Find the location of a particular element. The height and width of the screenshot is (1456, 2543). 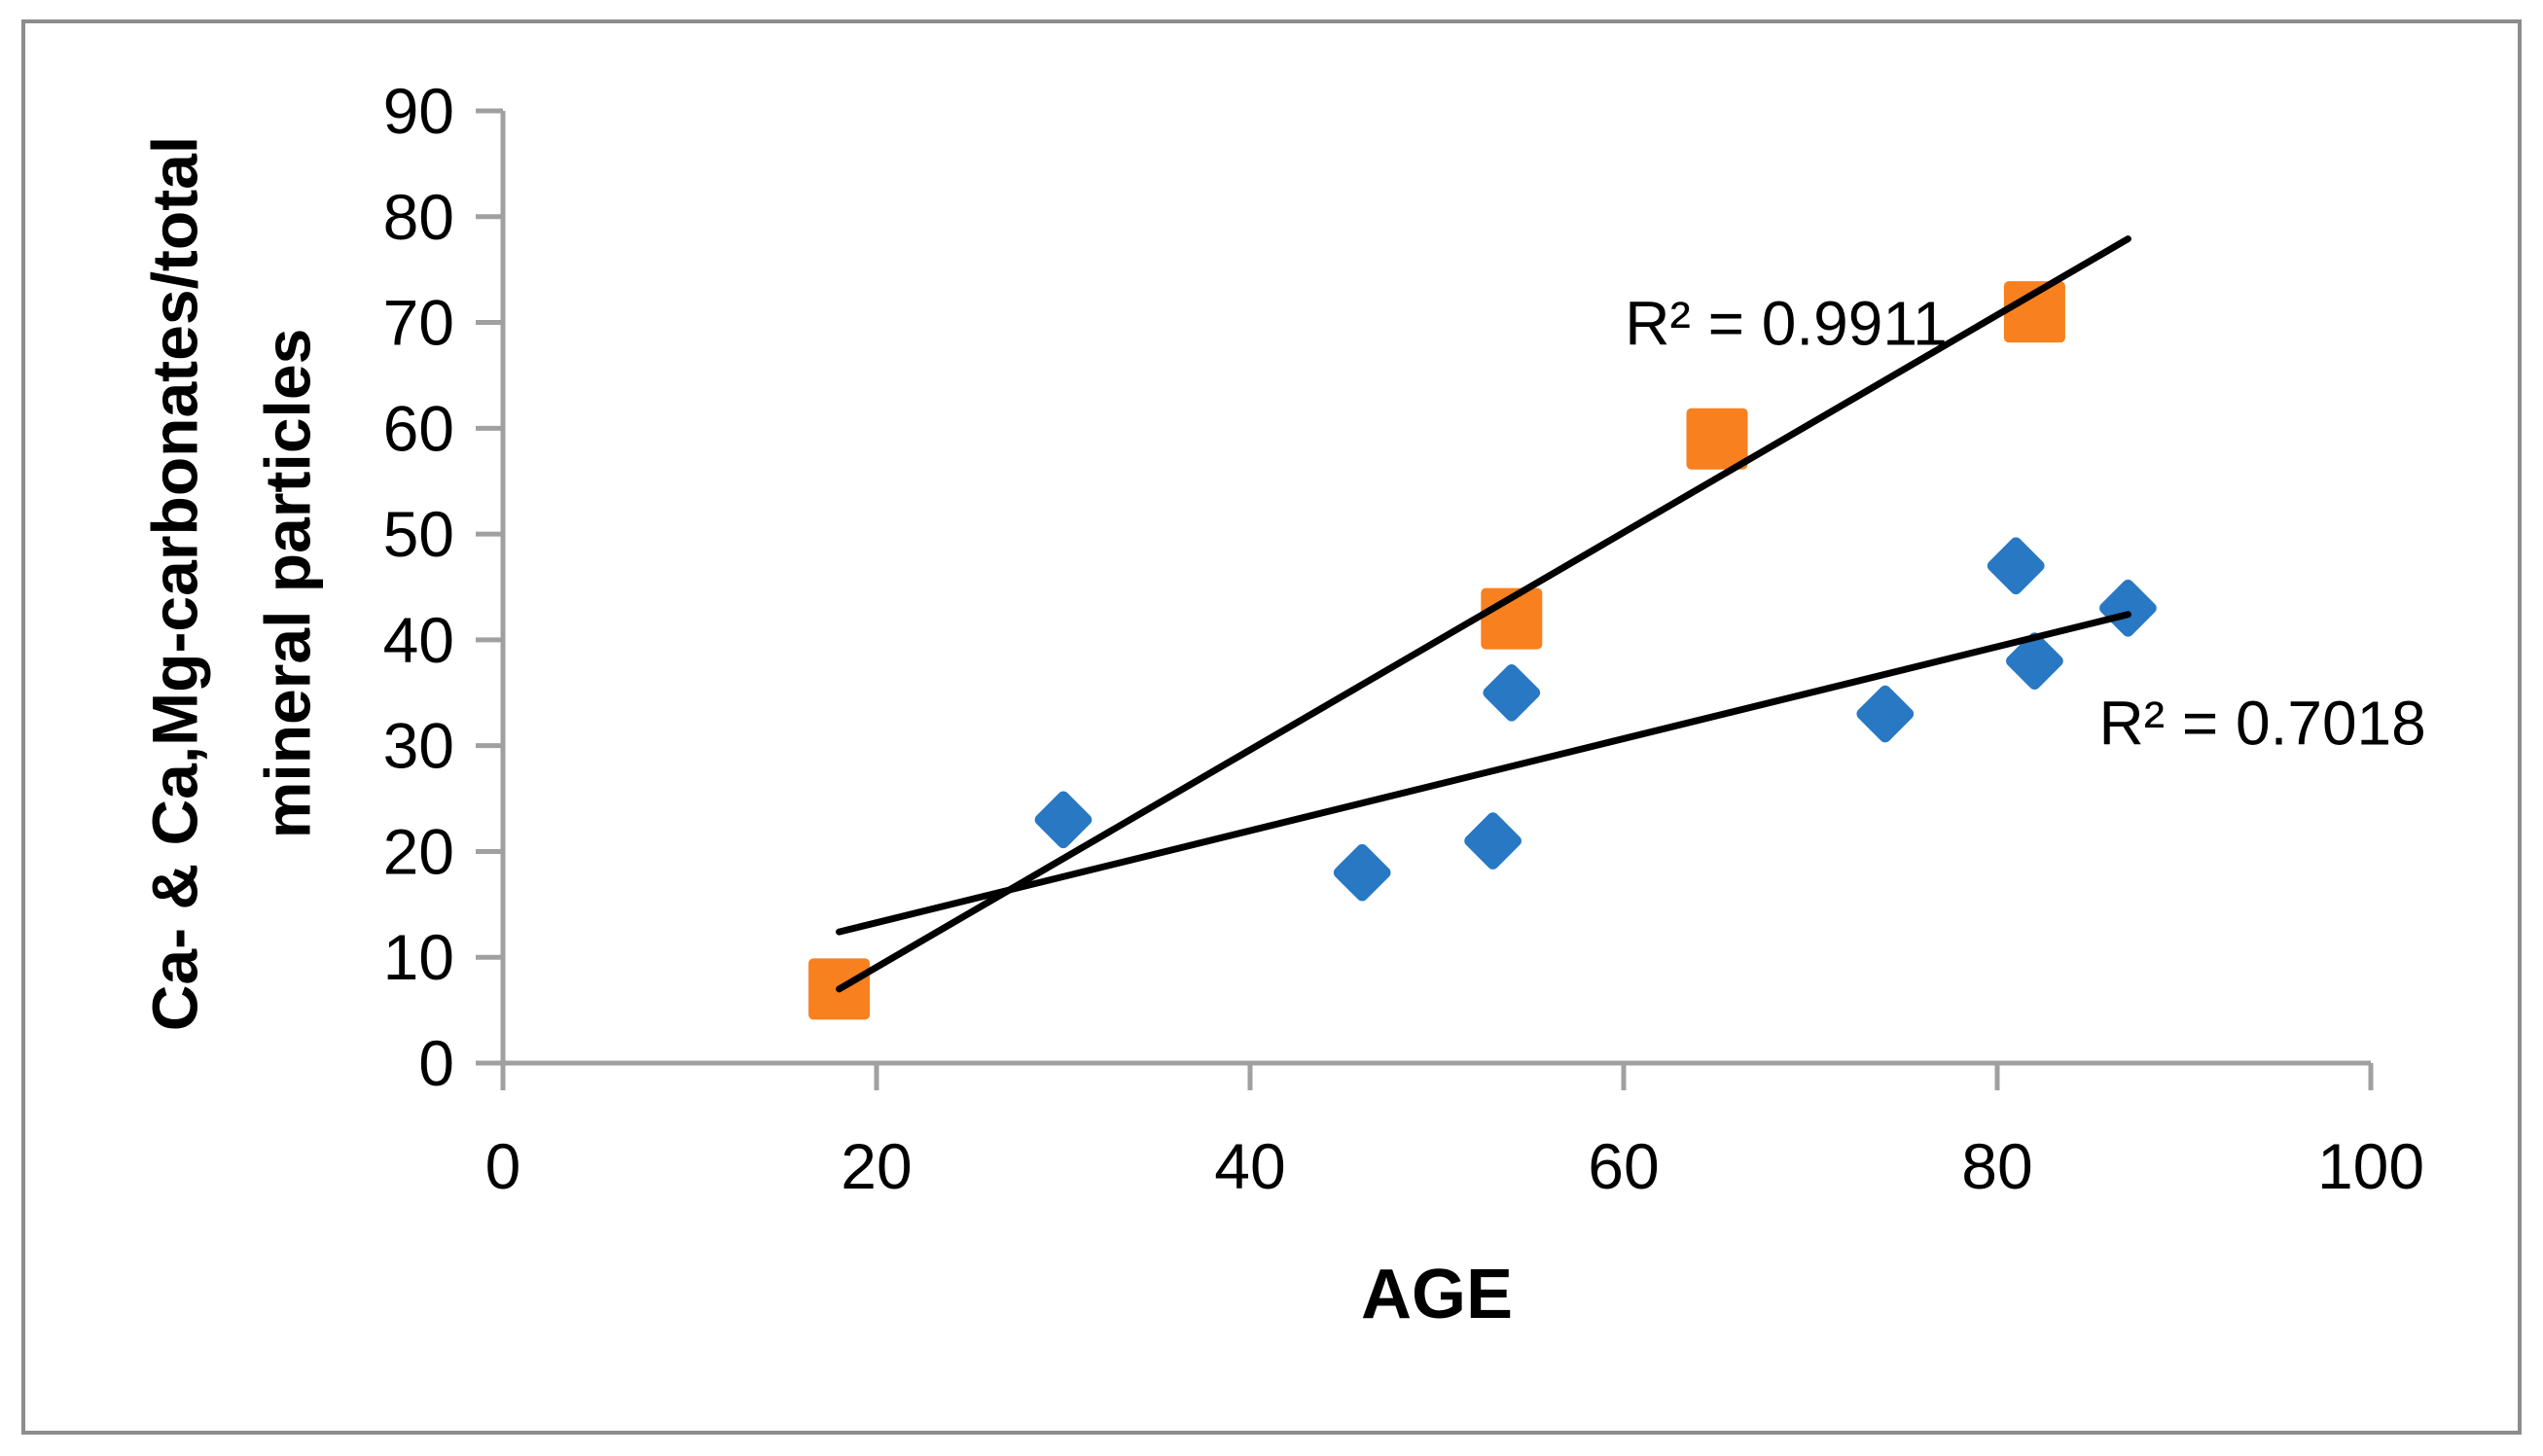

y-axis-tick-label: 80 is located at coordinates (419, 217).